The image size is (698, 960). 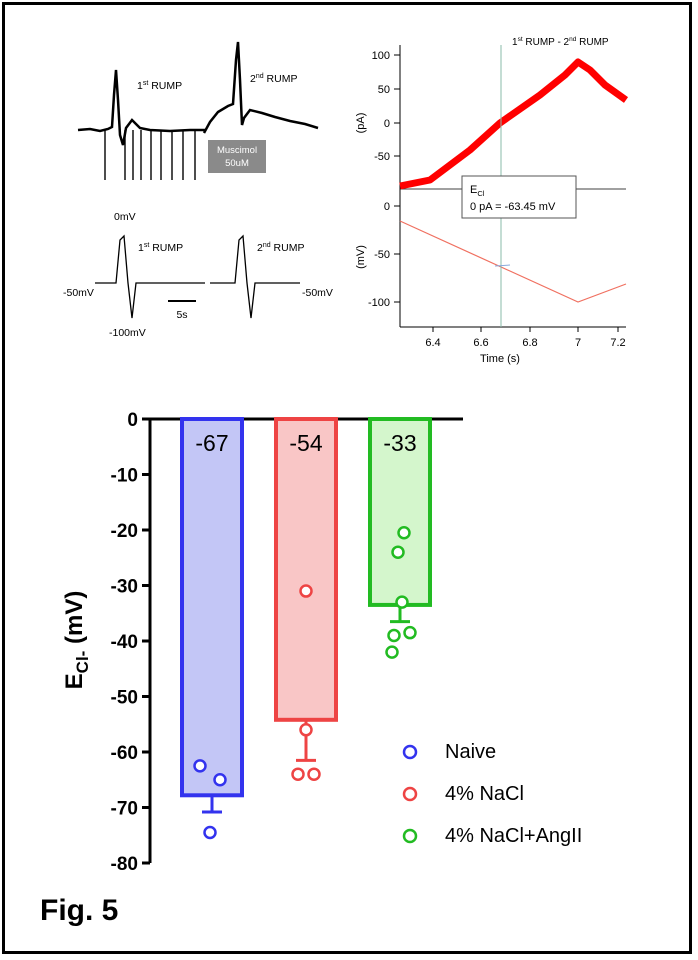 I want to click on figure-label: Fig. 5, so click(x=79, y=910).